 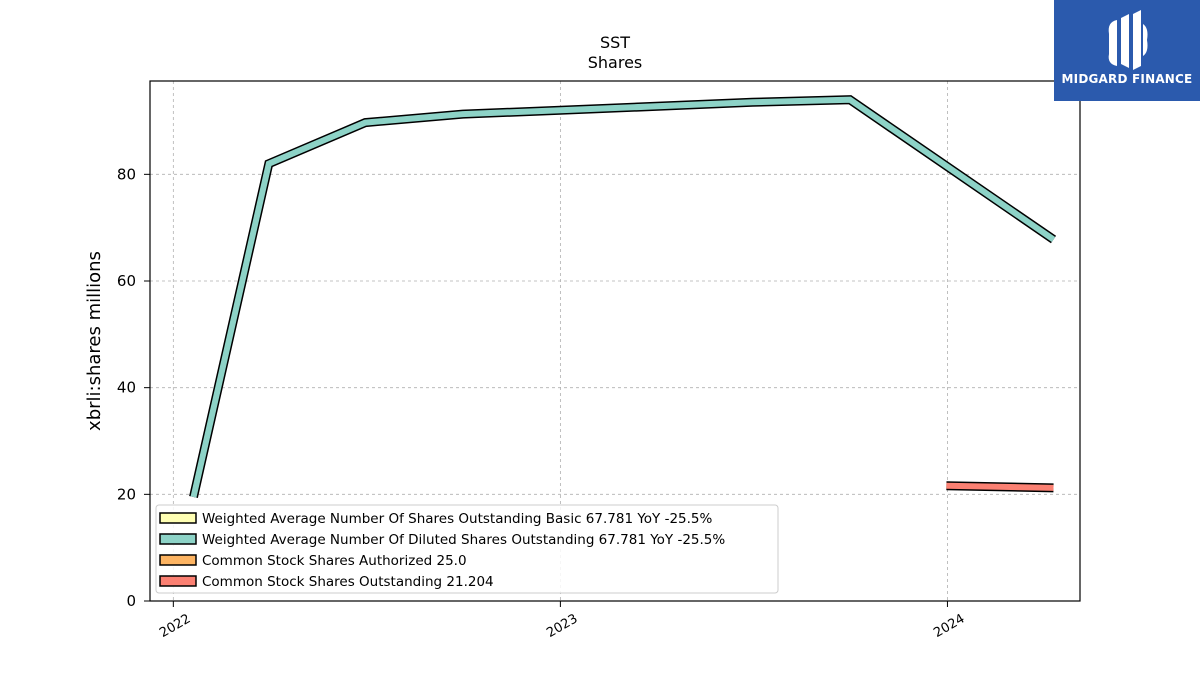 What do you see at coordinates (131, 601) in the screenshot?
I see `y-tick-label: 0` at bounding box center [131, 601].